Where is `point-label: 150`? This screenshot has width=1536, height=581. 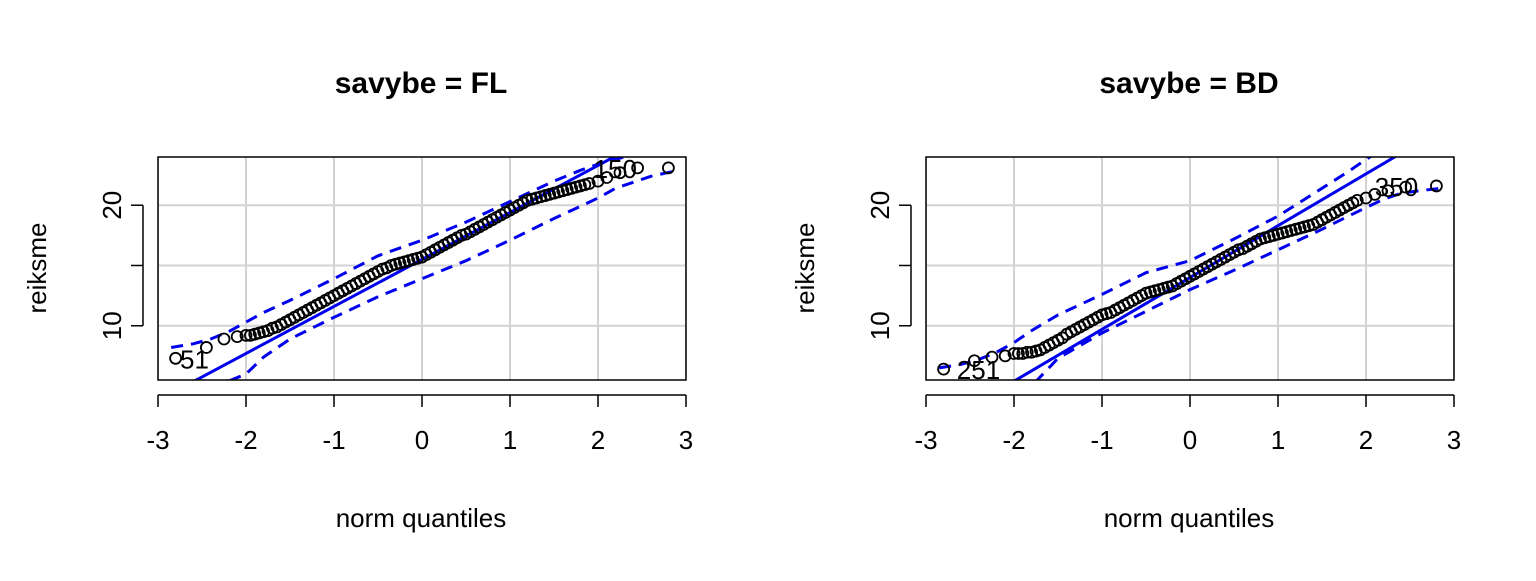
point-label: 150 is located at coordinates (615, 169).